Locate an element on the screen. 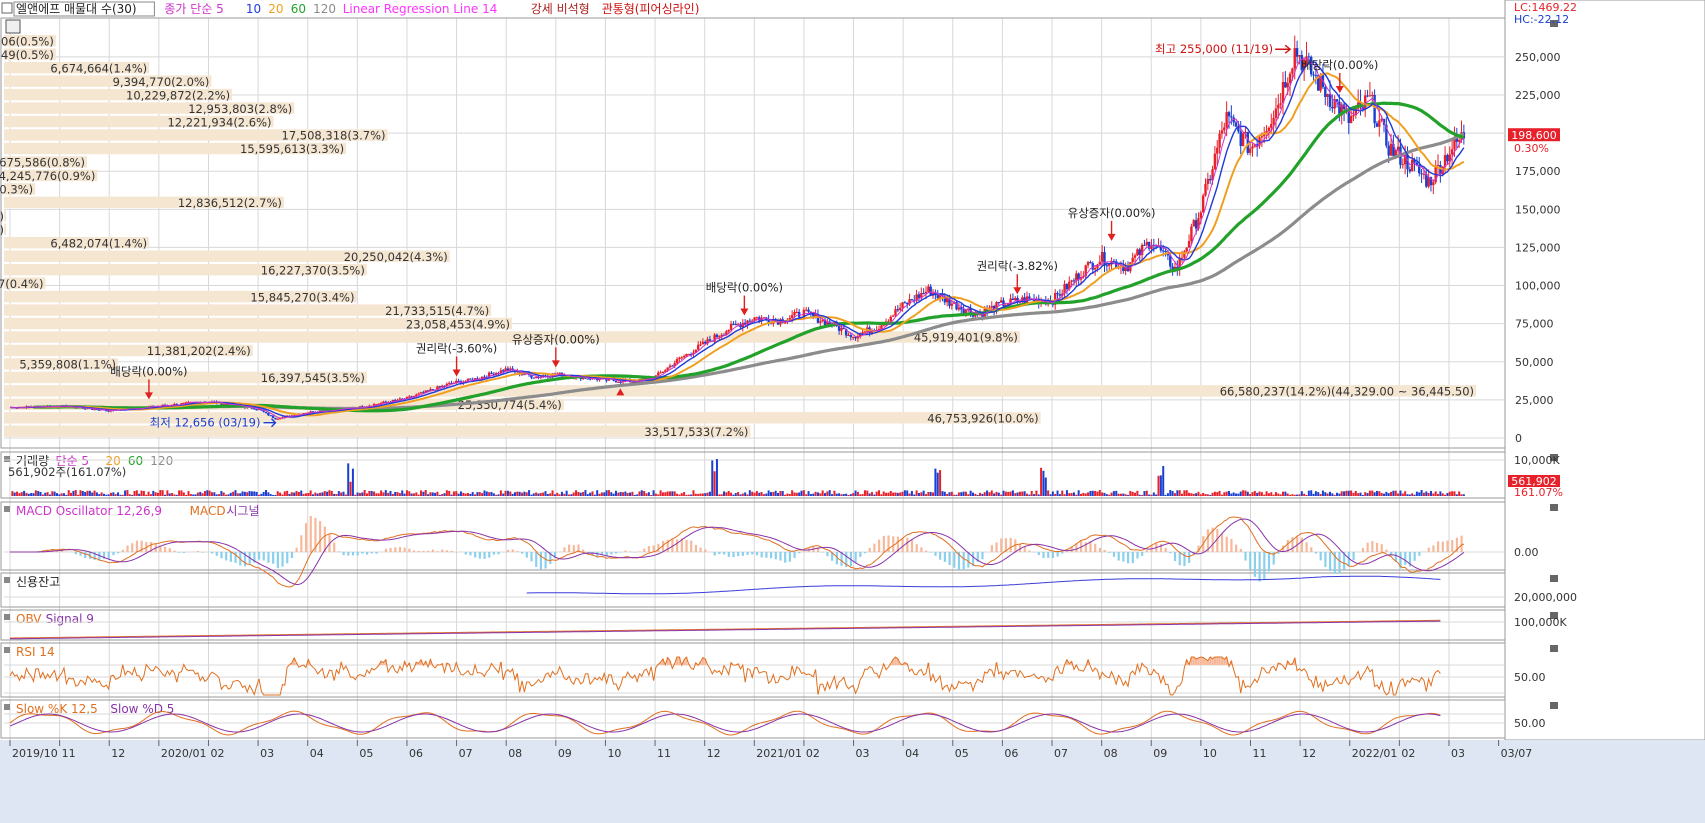 This screenshot has height=823, width=1705. volume-profile-label: 11,381,202(2.4%) is located at coordinates (199, 351).